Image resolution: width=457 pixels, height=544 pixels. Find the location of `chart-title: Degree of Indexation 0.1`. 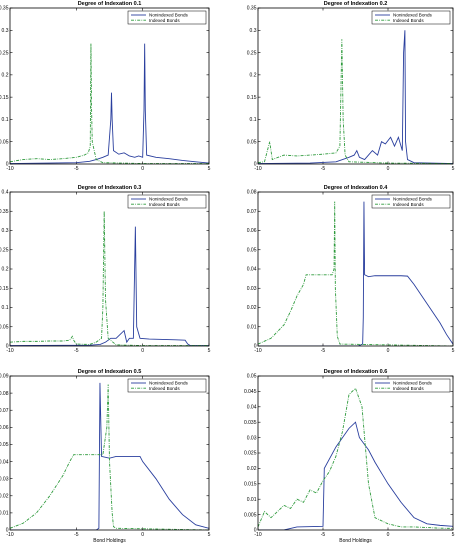

chart-title: Degree of Indexation 0.1 is located at coordinates (110, 4).